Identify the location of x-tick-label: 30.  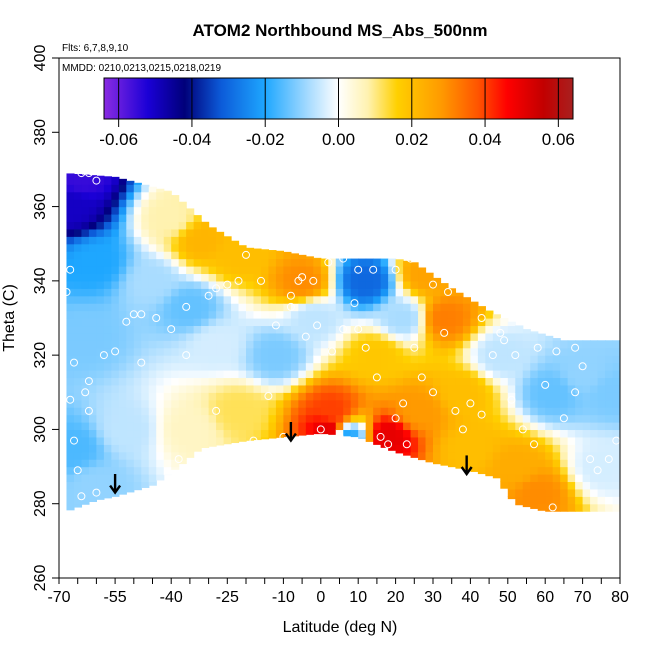
(433, 597).